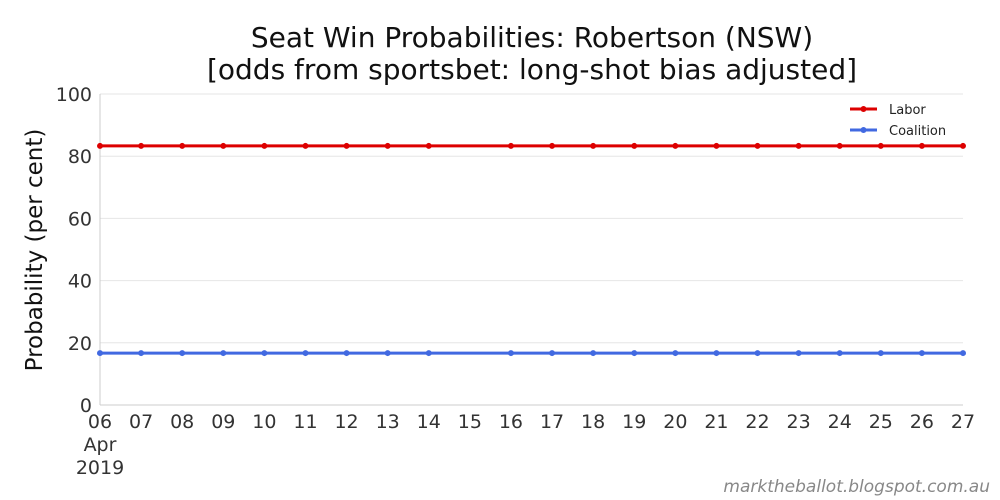  Describe the element at coordinates (182, 422) in the screenshot. I see `x-tick-label: 08` at that location.